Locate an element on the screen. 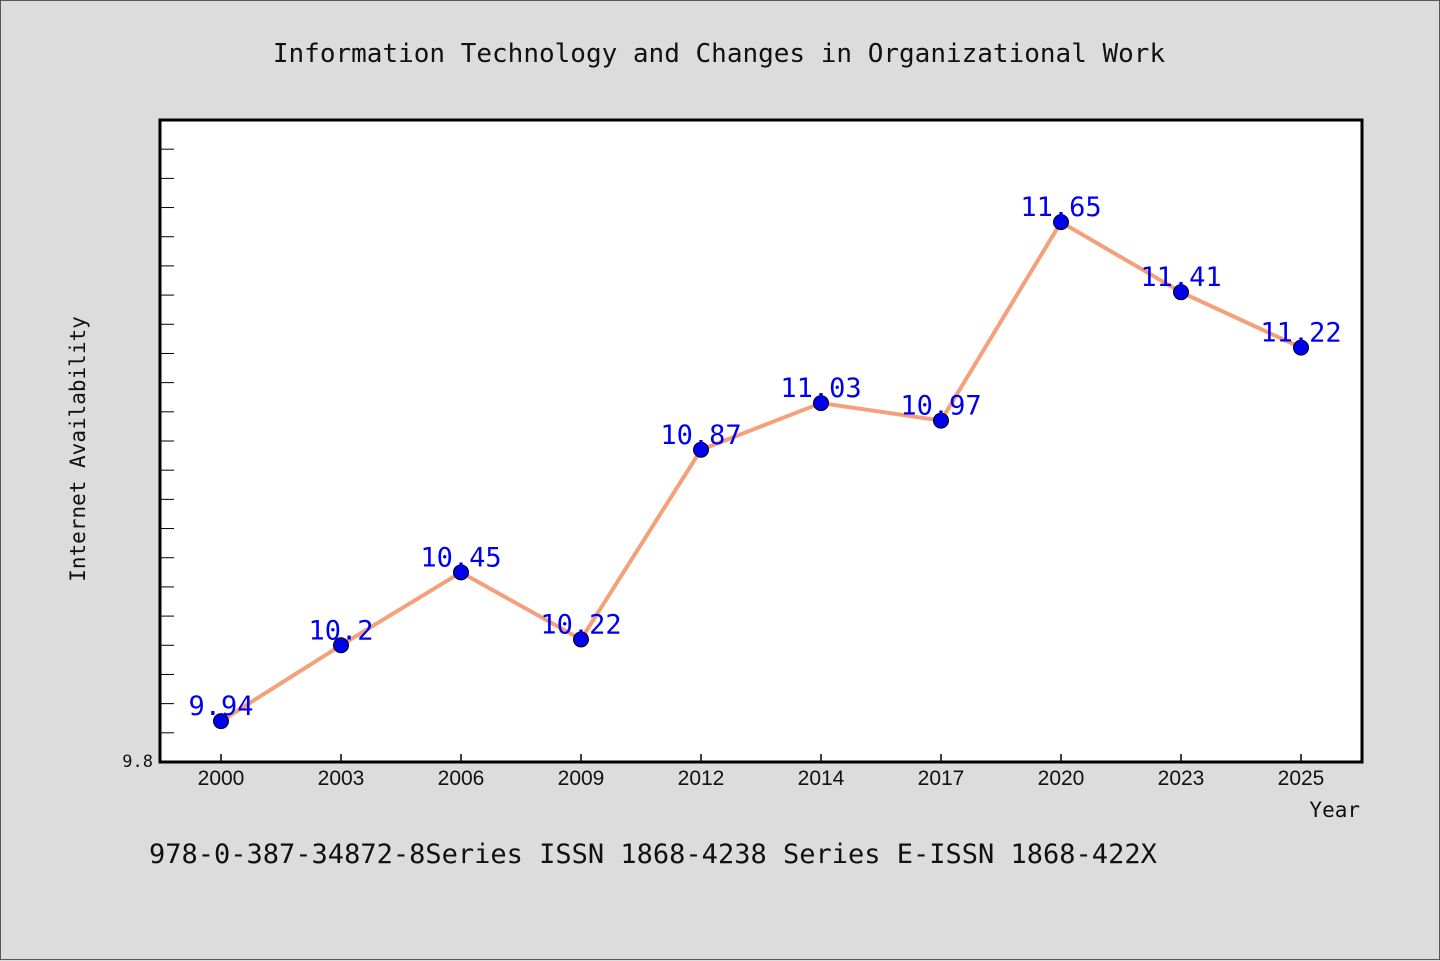 The width and height of the screenshot is (1440, 961). x-tick-label: 2012 is located at coordinates (701, 778).